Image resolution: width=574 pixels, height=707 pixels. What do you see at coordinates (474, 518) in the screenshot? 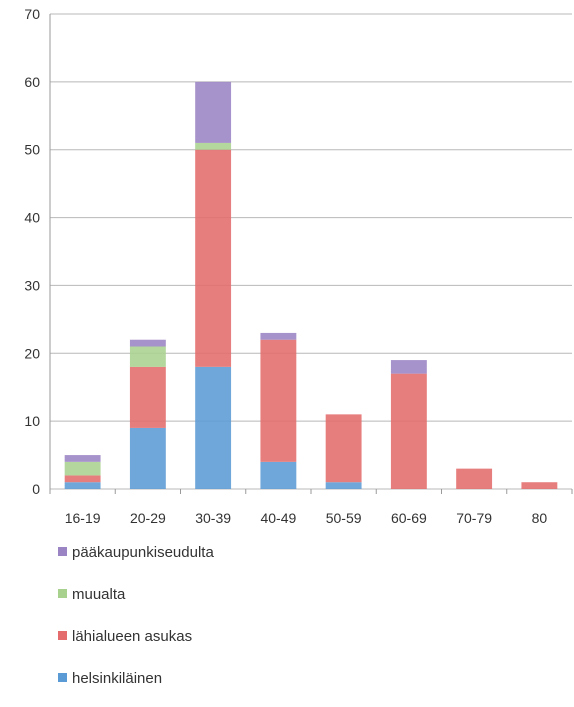
I see `x-tick-label: 70-79` at bounding box center [474, 518].